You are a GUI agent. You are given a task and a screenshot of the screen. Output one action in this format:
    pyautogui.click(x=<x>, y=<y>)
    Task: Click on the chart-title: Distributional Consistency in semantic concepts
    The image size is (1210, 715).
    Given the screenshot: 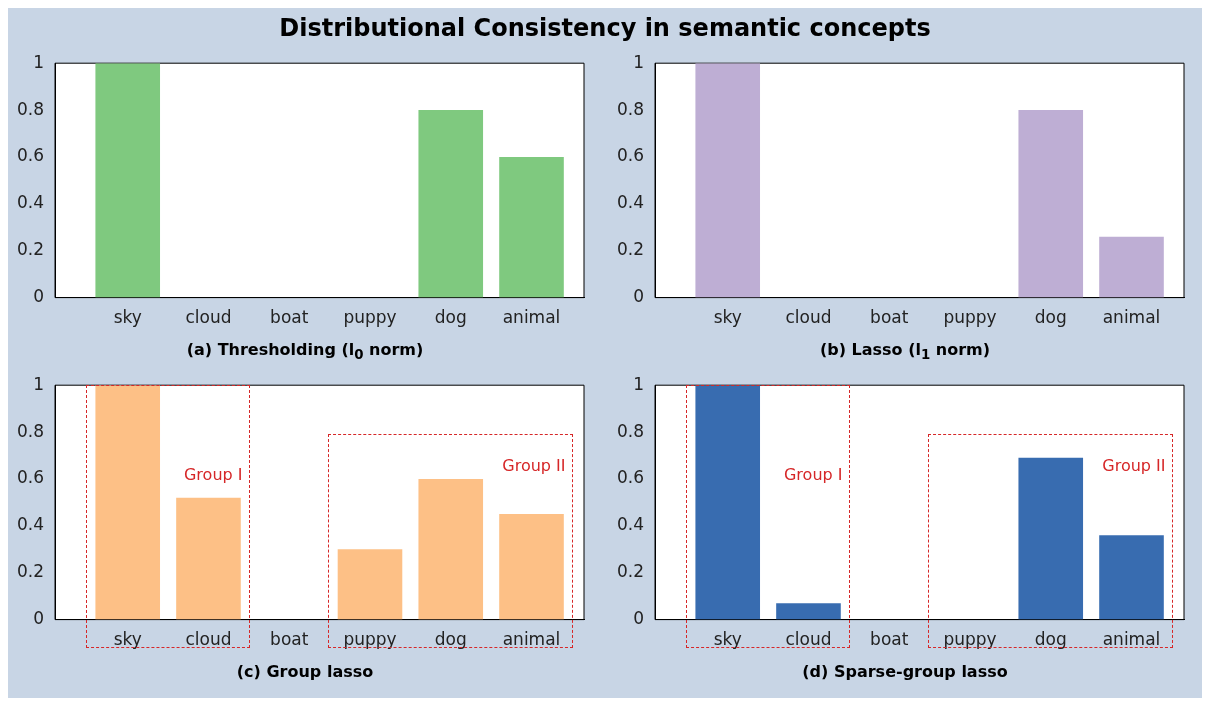 What is the action you would take?
    pyautogui.click(x=605, y=29)
    